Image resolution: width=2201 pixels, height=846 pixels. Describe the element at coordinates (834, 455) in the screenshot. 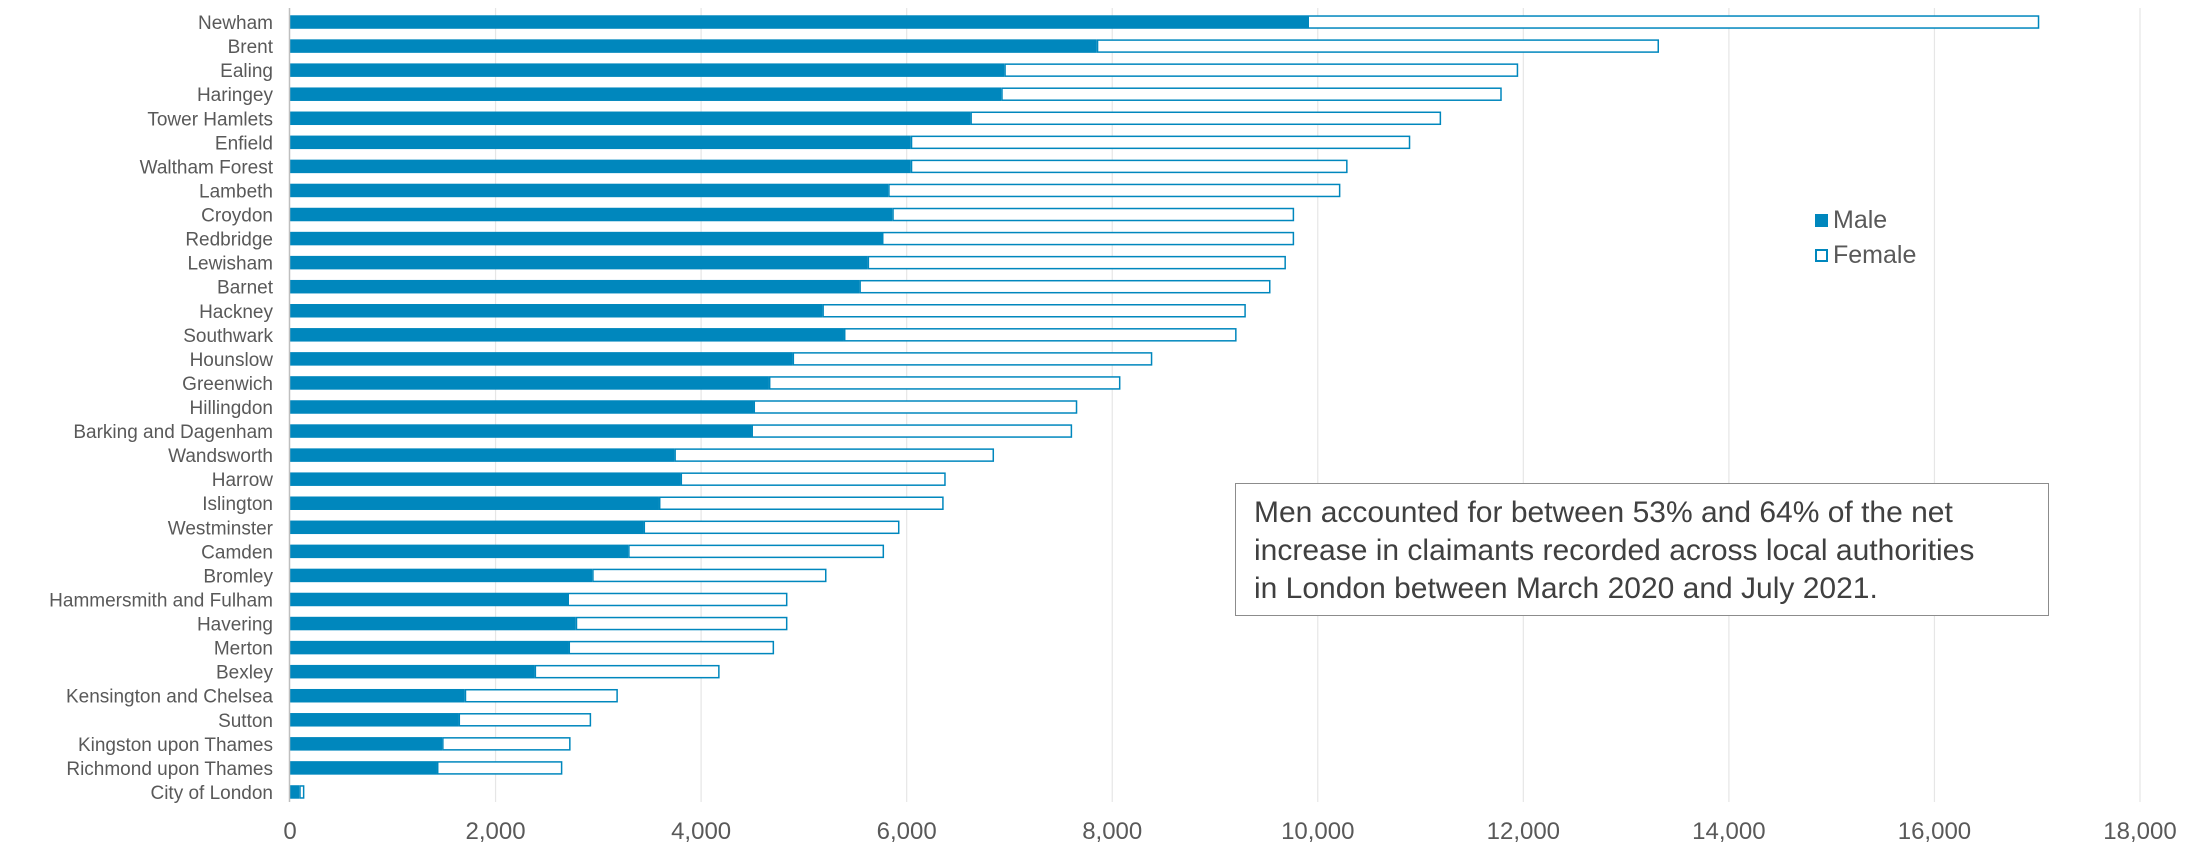

I see `bar-female-wandsworth` at that location.